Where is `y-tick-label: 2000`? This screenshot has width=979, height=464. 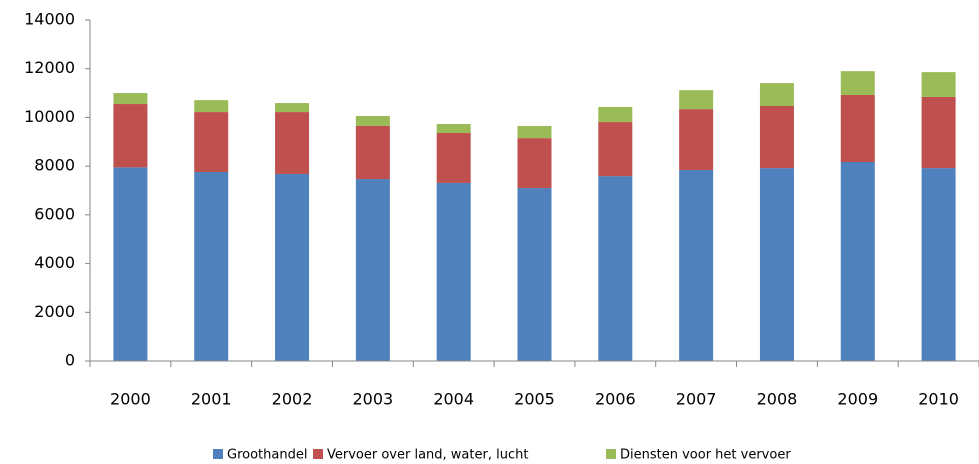 y-tick-label: 2000 is located at coordinates (54, 311).